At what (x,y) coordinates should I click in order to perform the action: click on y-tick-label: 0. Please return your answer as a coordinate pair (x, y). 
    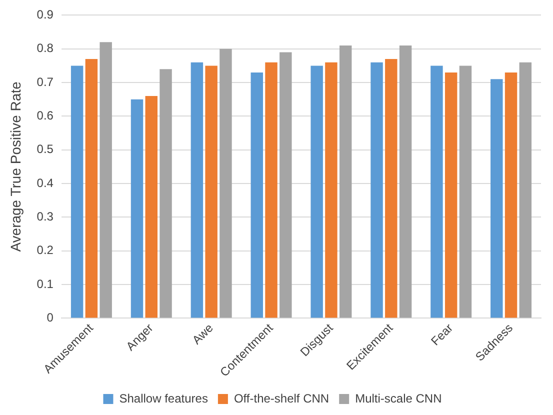
    Looking at the image, I should click on (50, 317).